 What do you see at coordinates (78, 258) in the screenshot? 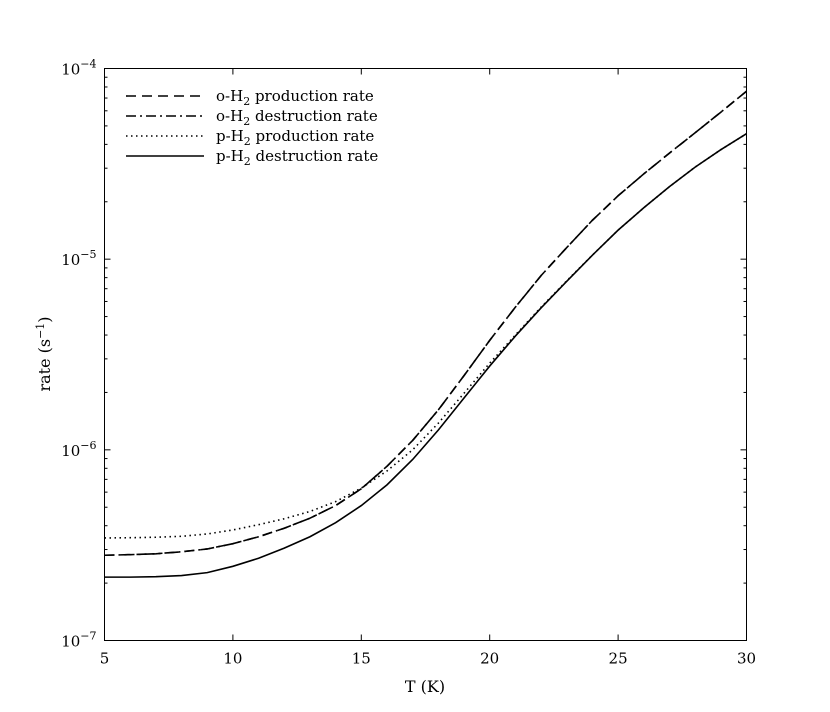
I see `y-tick-label: 10⁻⁵` at bounding box center [78, 258].